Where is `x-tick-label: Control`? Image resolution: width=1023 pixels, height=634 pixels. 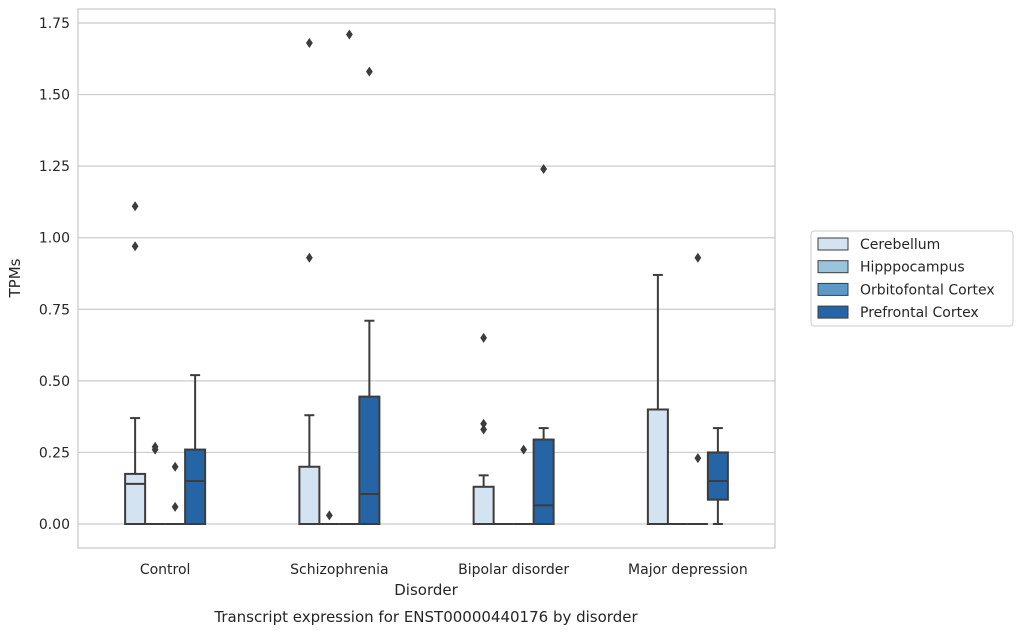
x-tick-label: Control is located at coordinates (165, 570).